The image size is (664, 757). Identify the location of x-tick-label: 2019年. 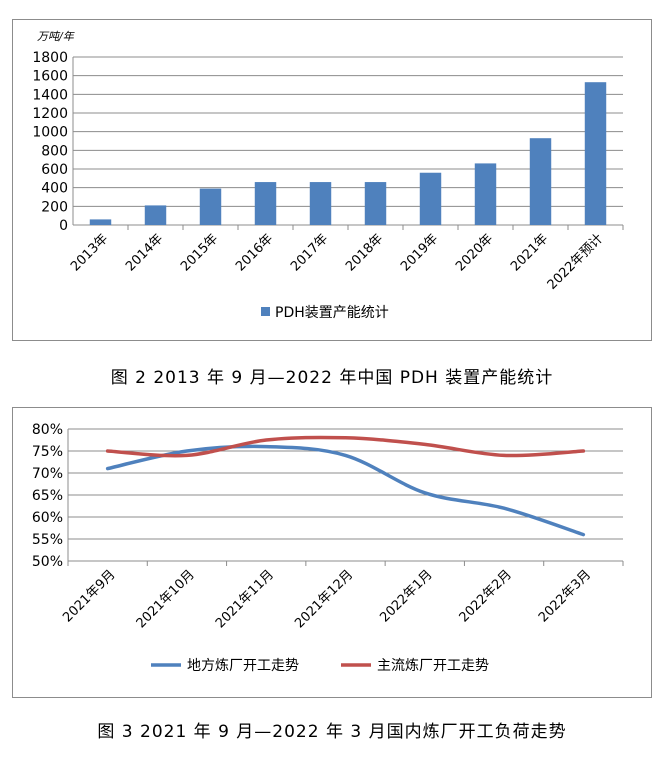
(419, 252).